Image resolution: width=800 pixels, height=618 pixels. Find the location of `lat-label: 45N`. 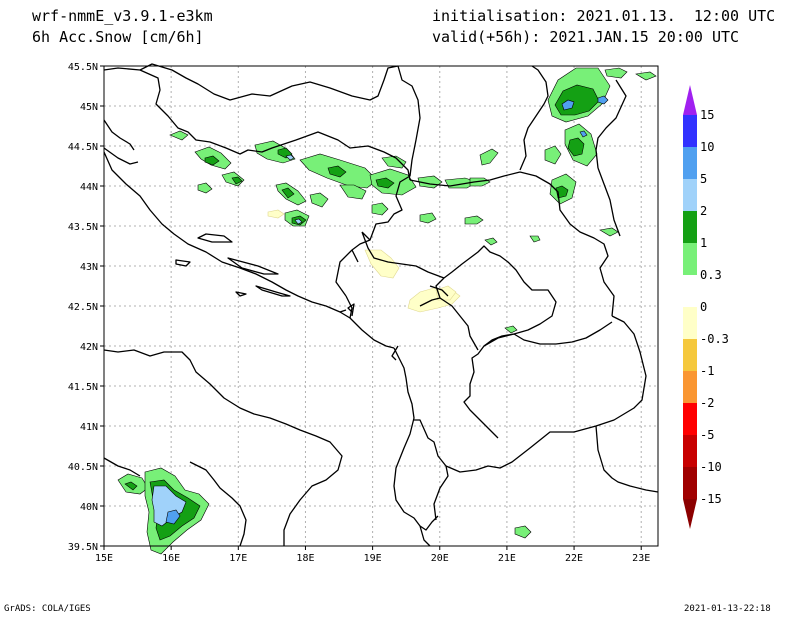

lat-label: 45N is located at coordinates (89, 107).